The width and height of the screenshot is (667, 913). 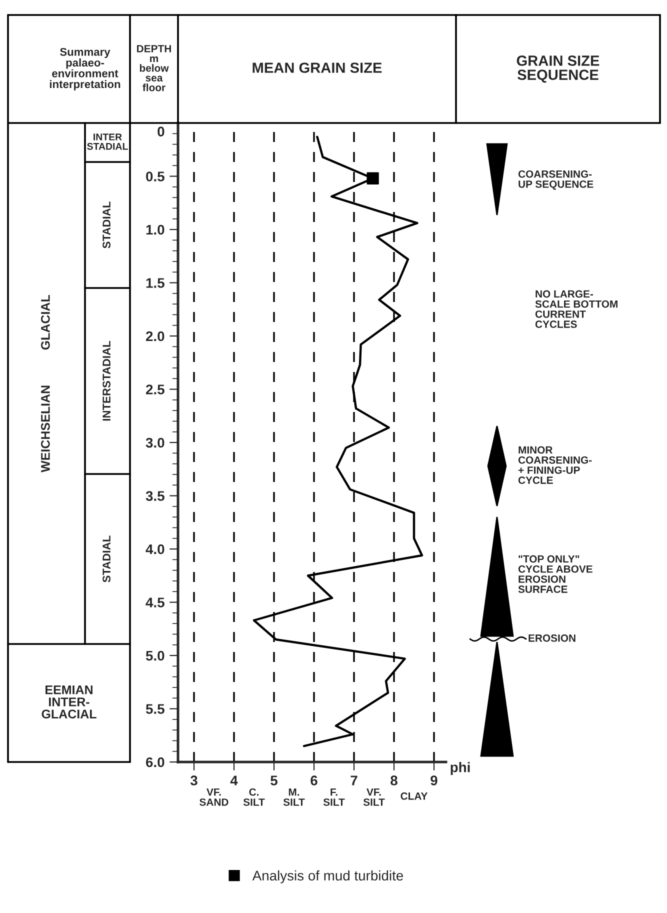 I want to click on y-tick-label: 0, so click(x=161, y=131).